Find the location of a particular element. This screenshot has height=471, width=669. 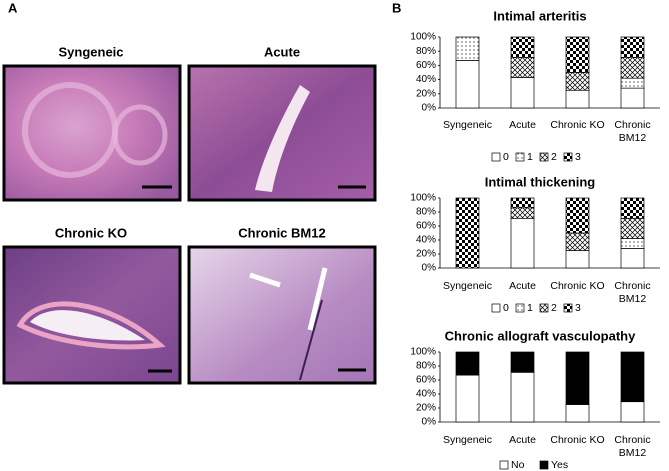

tissue-fold is located at coordinates (311, 340).